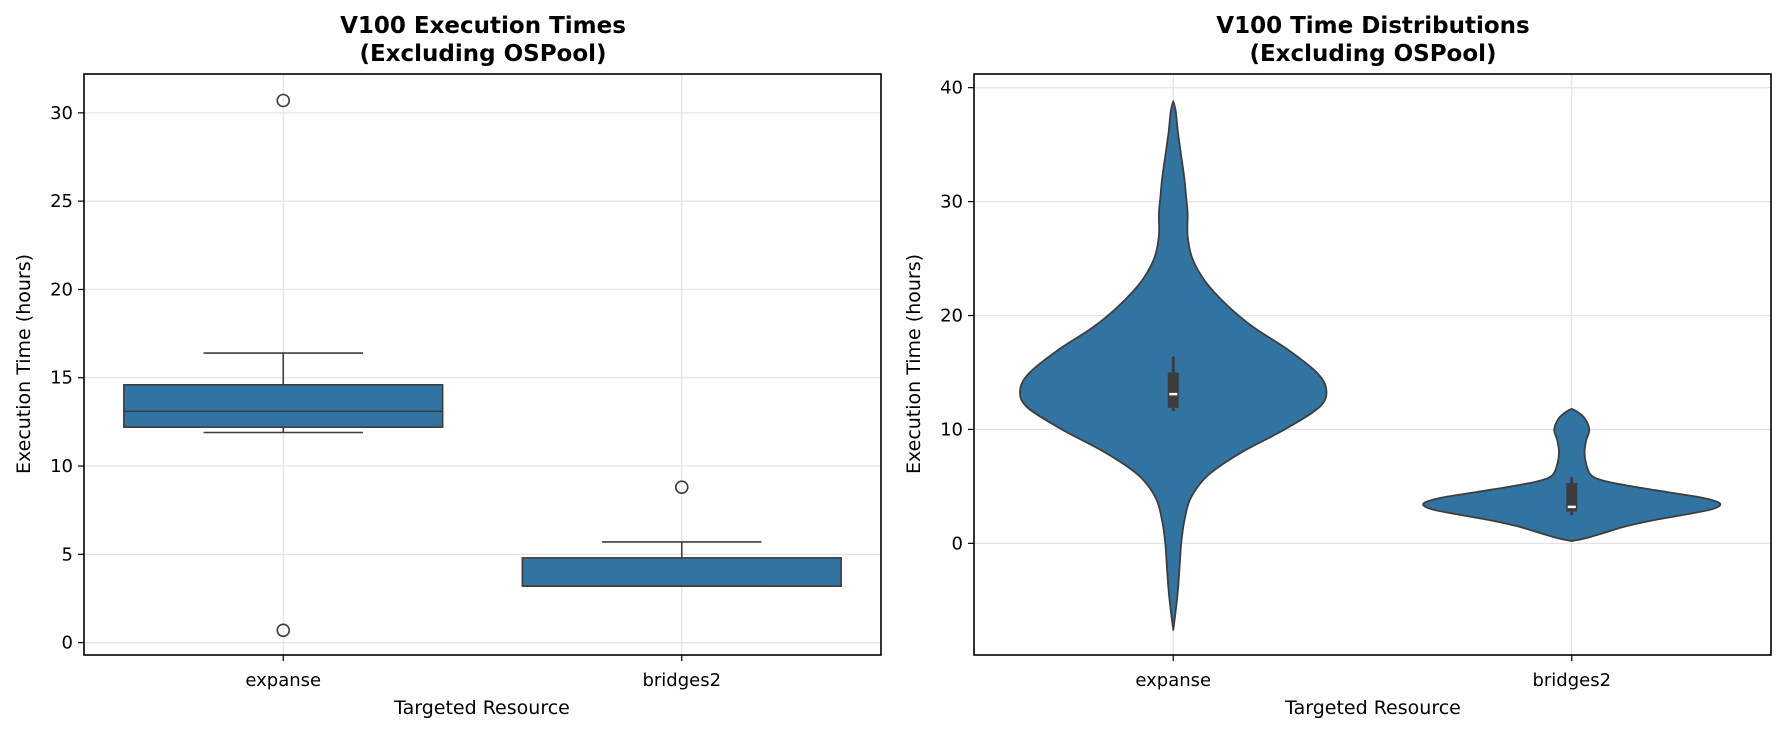  Describe the element at coordinates (951, 316) in the screenshot. I see `violin-y-tick-label: 20` at that location.